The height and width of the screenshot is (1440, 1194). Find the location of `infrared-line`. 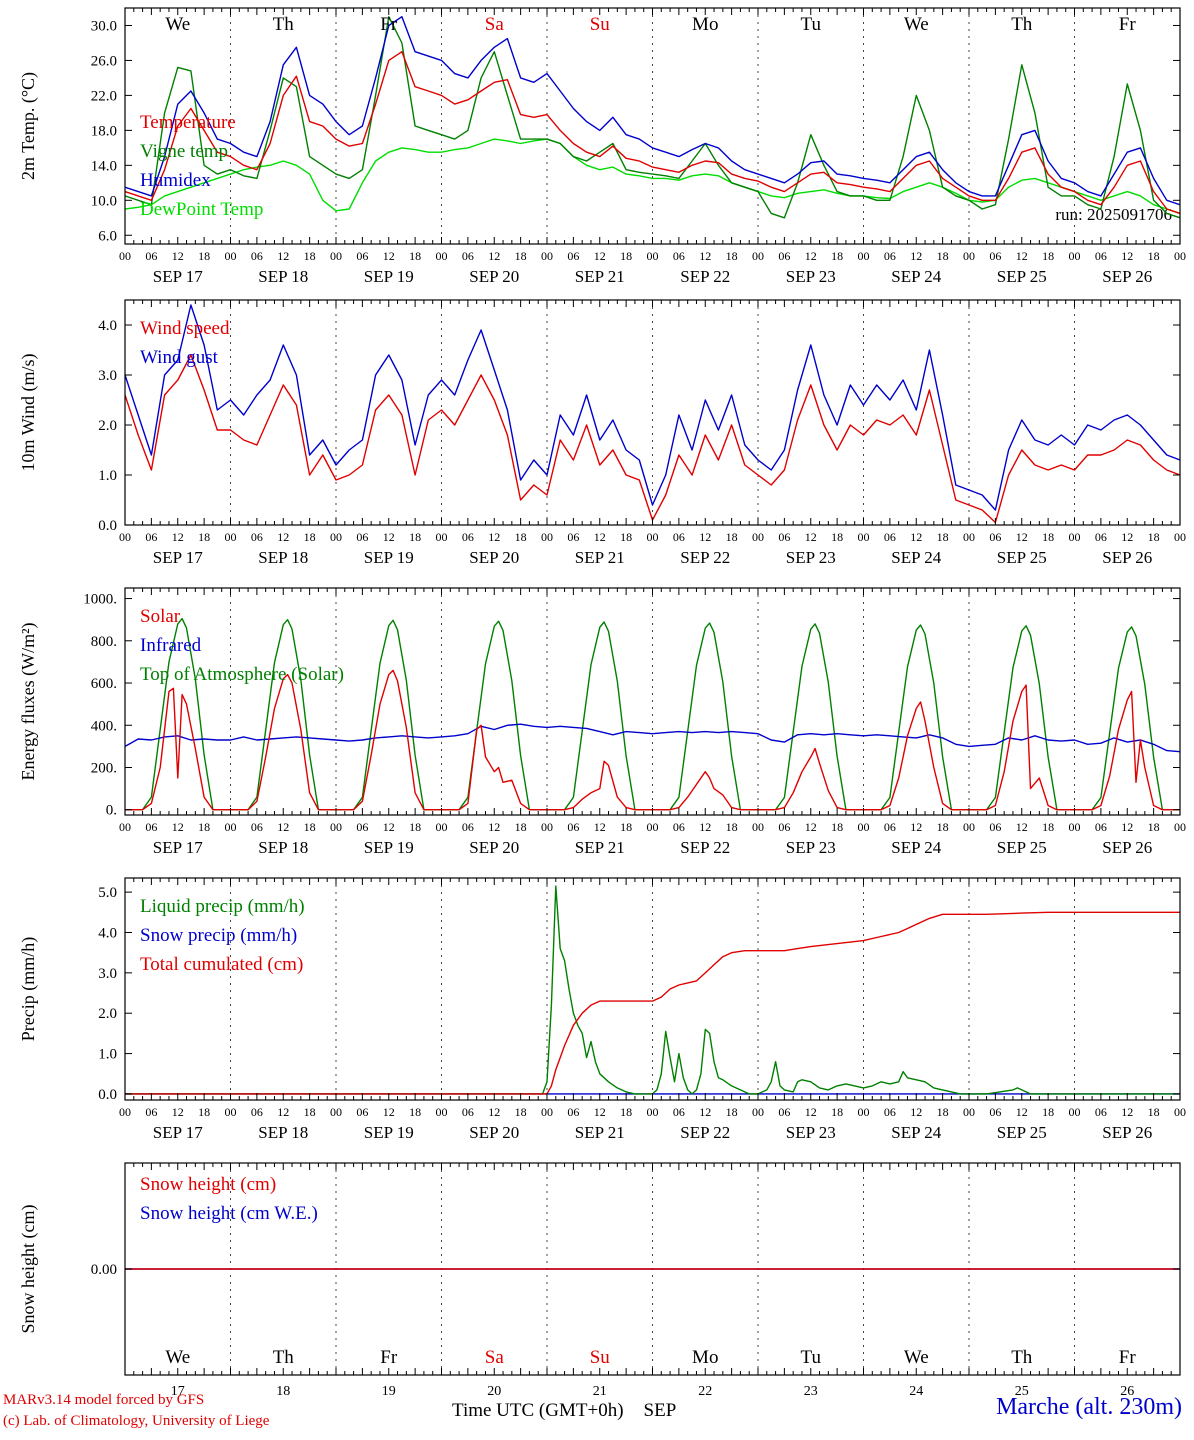

infrared-line is located at coordinates (652, 738).